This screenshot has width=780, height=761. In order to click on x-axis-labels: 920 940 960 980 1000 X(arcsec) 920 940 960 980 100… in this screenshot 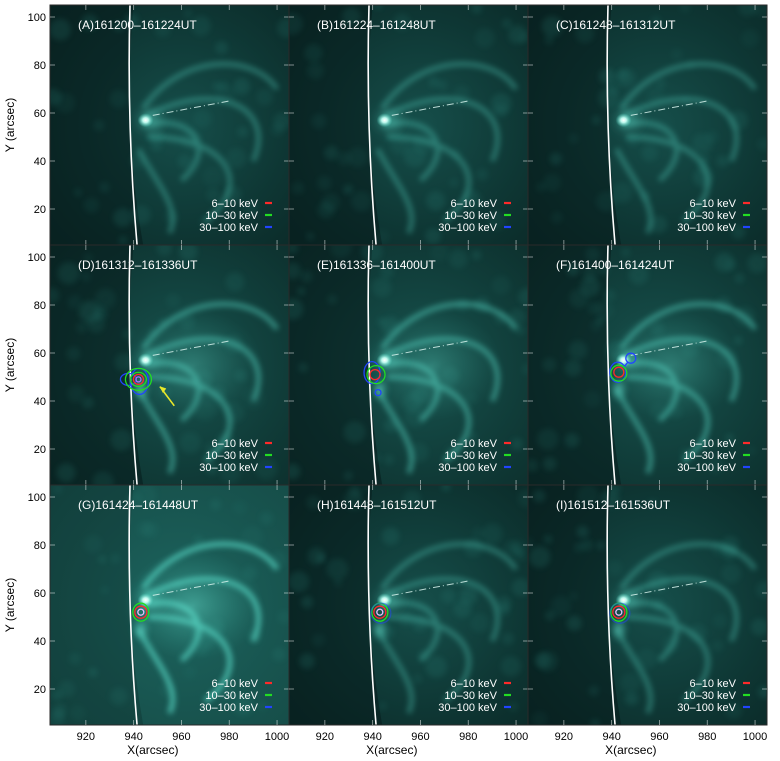, I will do `click(422, 744)`.